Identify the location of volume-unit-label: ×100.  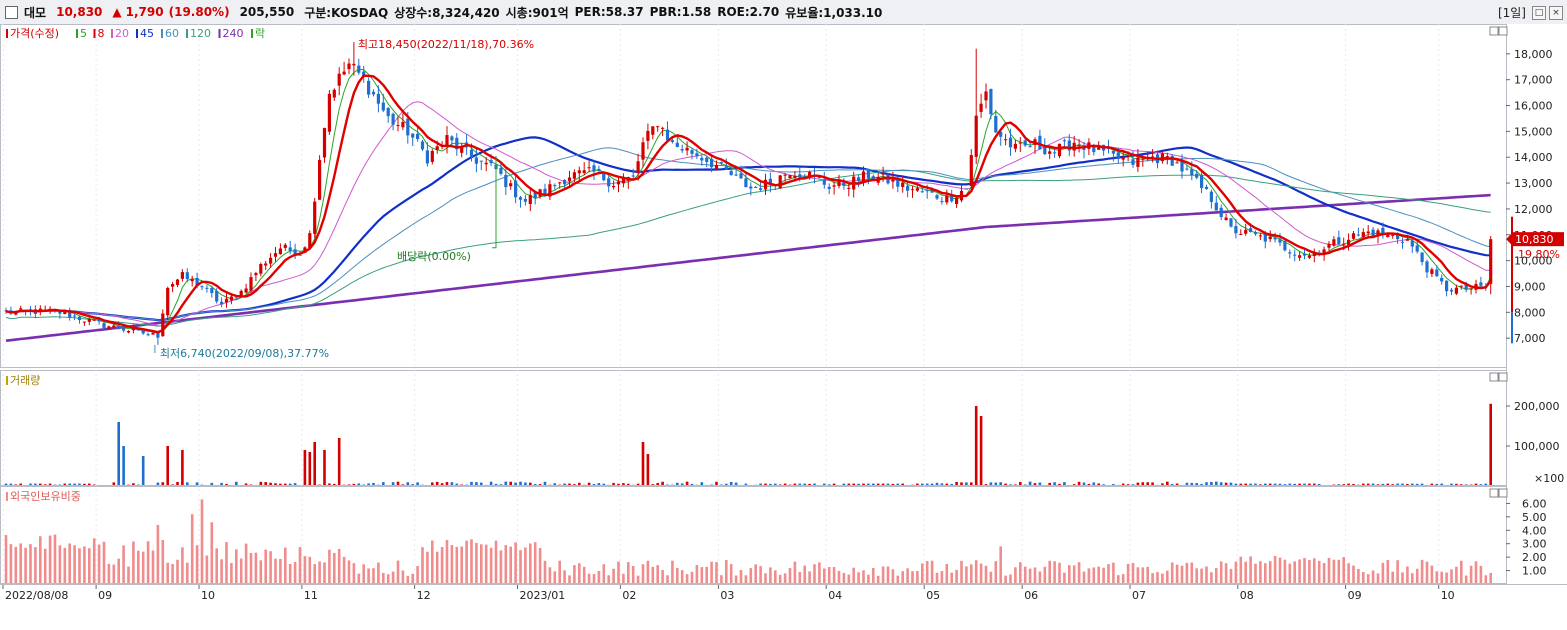
(1549, 478).